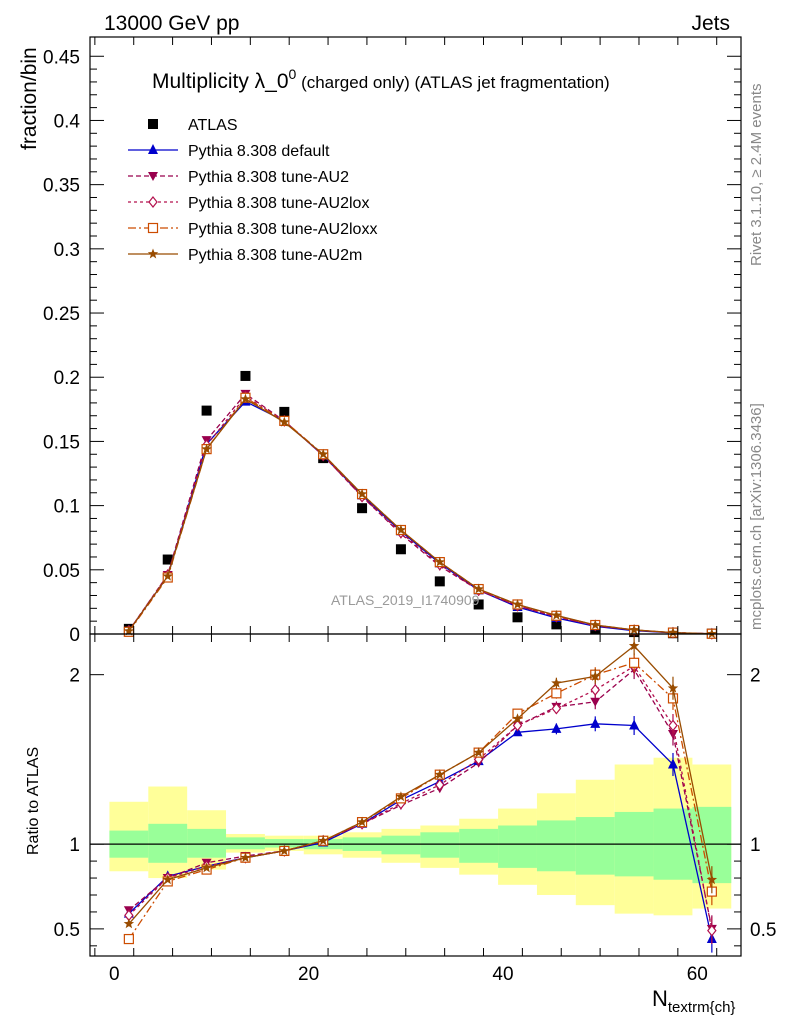  What do you see at coordinates (61, 442) in the screenshot?
I see `main-y-tick-label: 0.15` at bounding box center [61, 442].